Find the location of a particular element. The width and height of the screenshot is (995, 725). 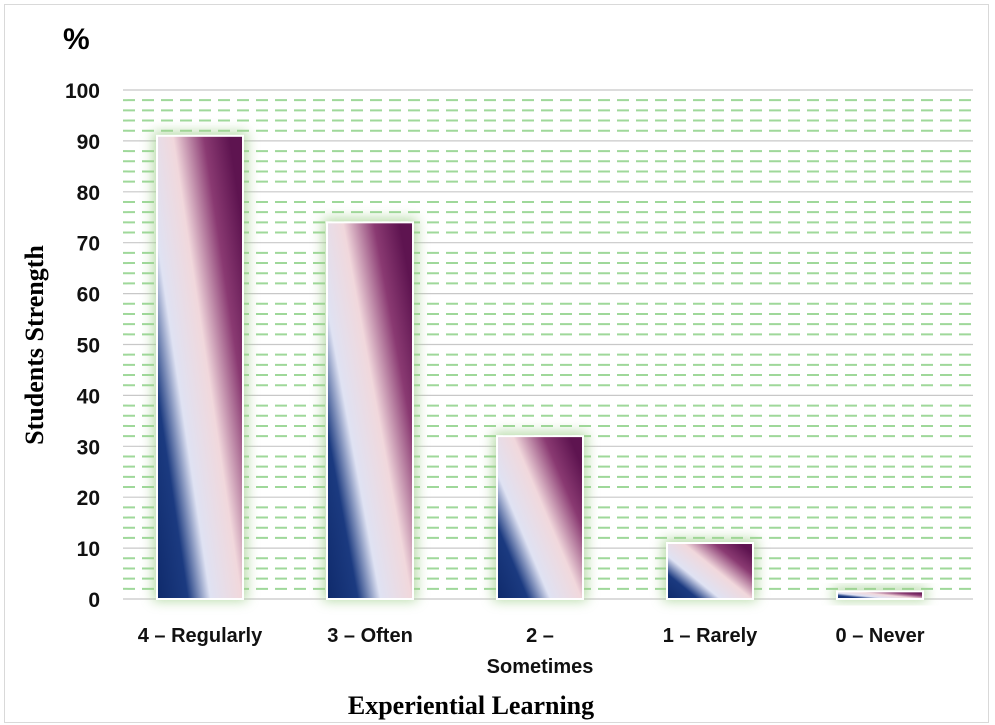

y-tick-label: 90 is located at coordinates (88, 142).